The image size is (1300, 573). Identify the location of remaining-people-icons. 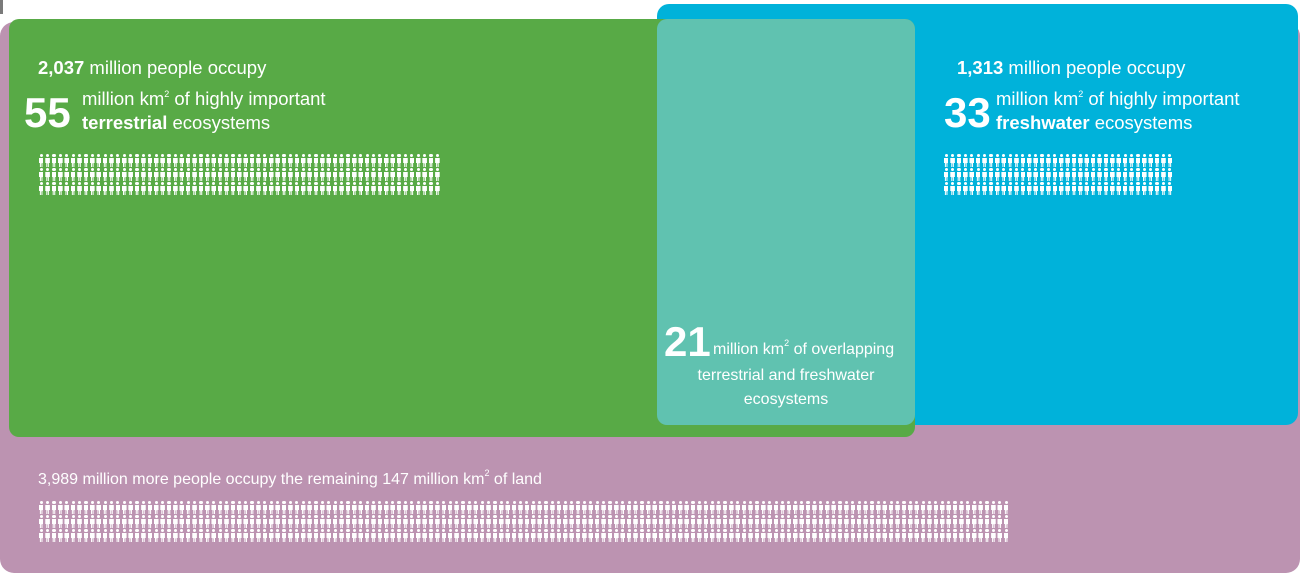
(523, 522).